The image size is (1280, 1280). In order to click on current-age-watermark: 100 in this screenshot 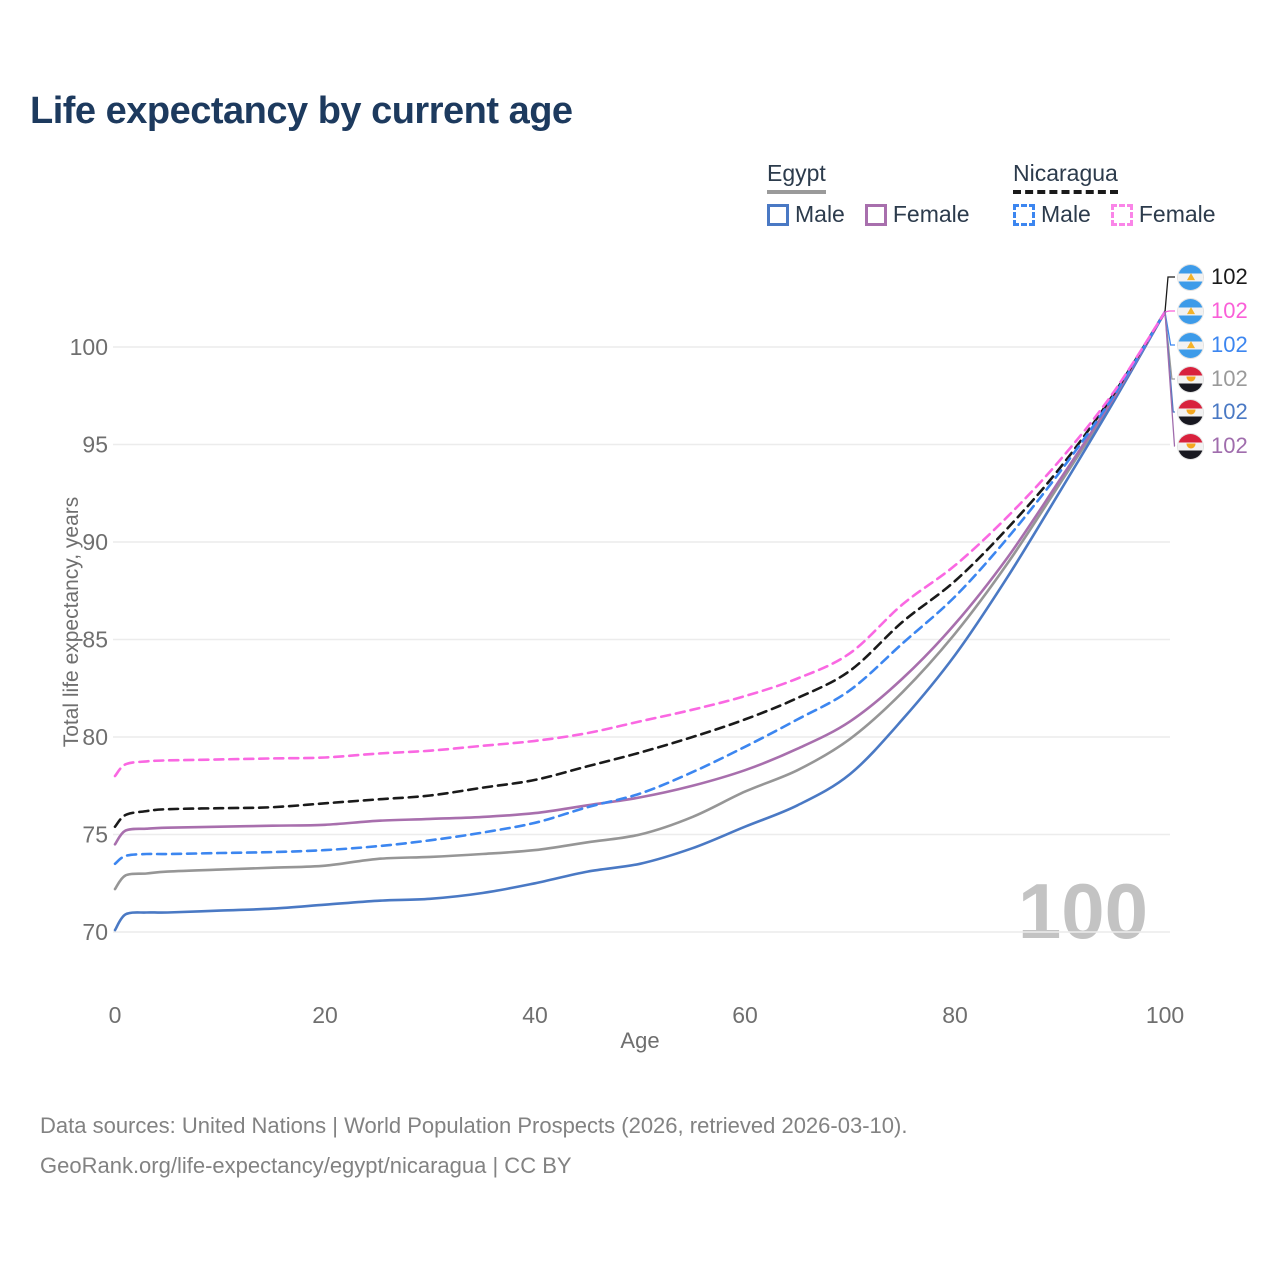, I will do `click(1082, 911)`.